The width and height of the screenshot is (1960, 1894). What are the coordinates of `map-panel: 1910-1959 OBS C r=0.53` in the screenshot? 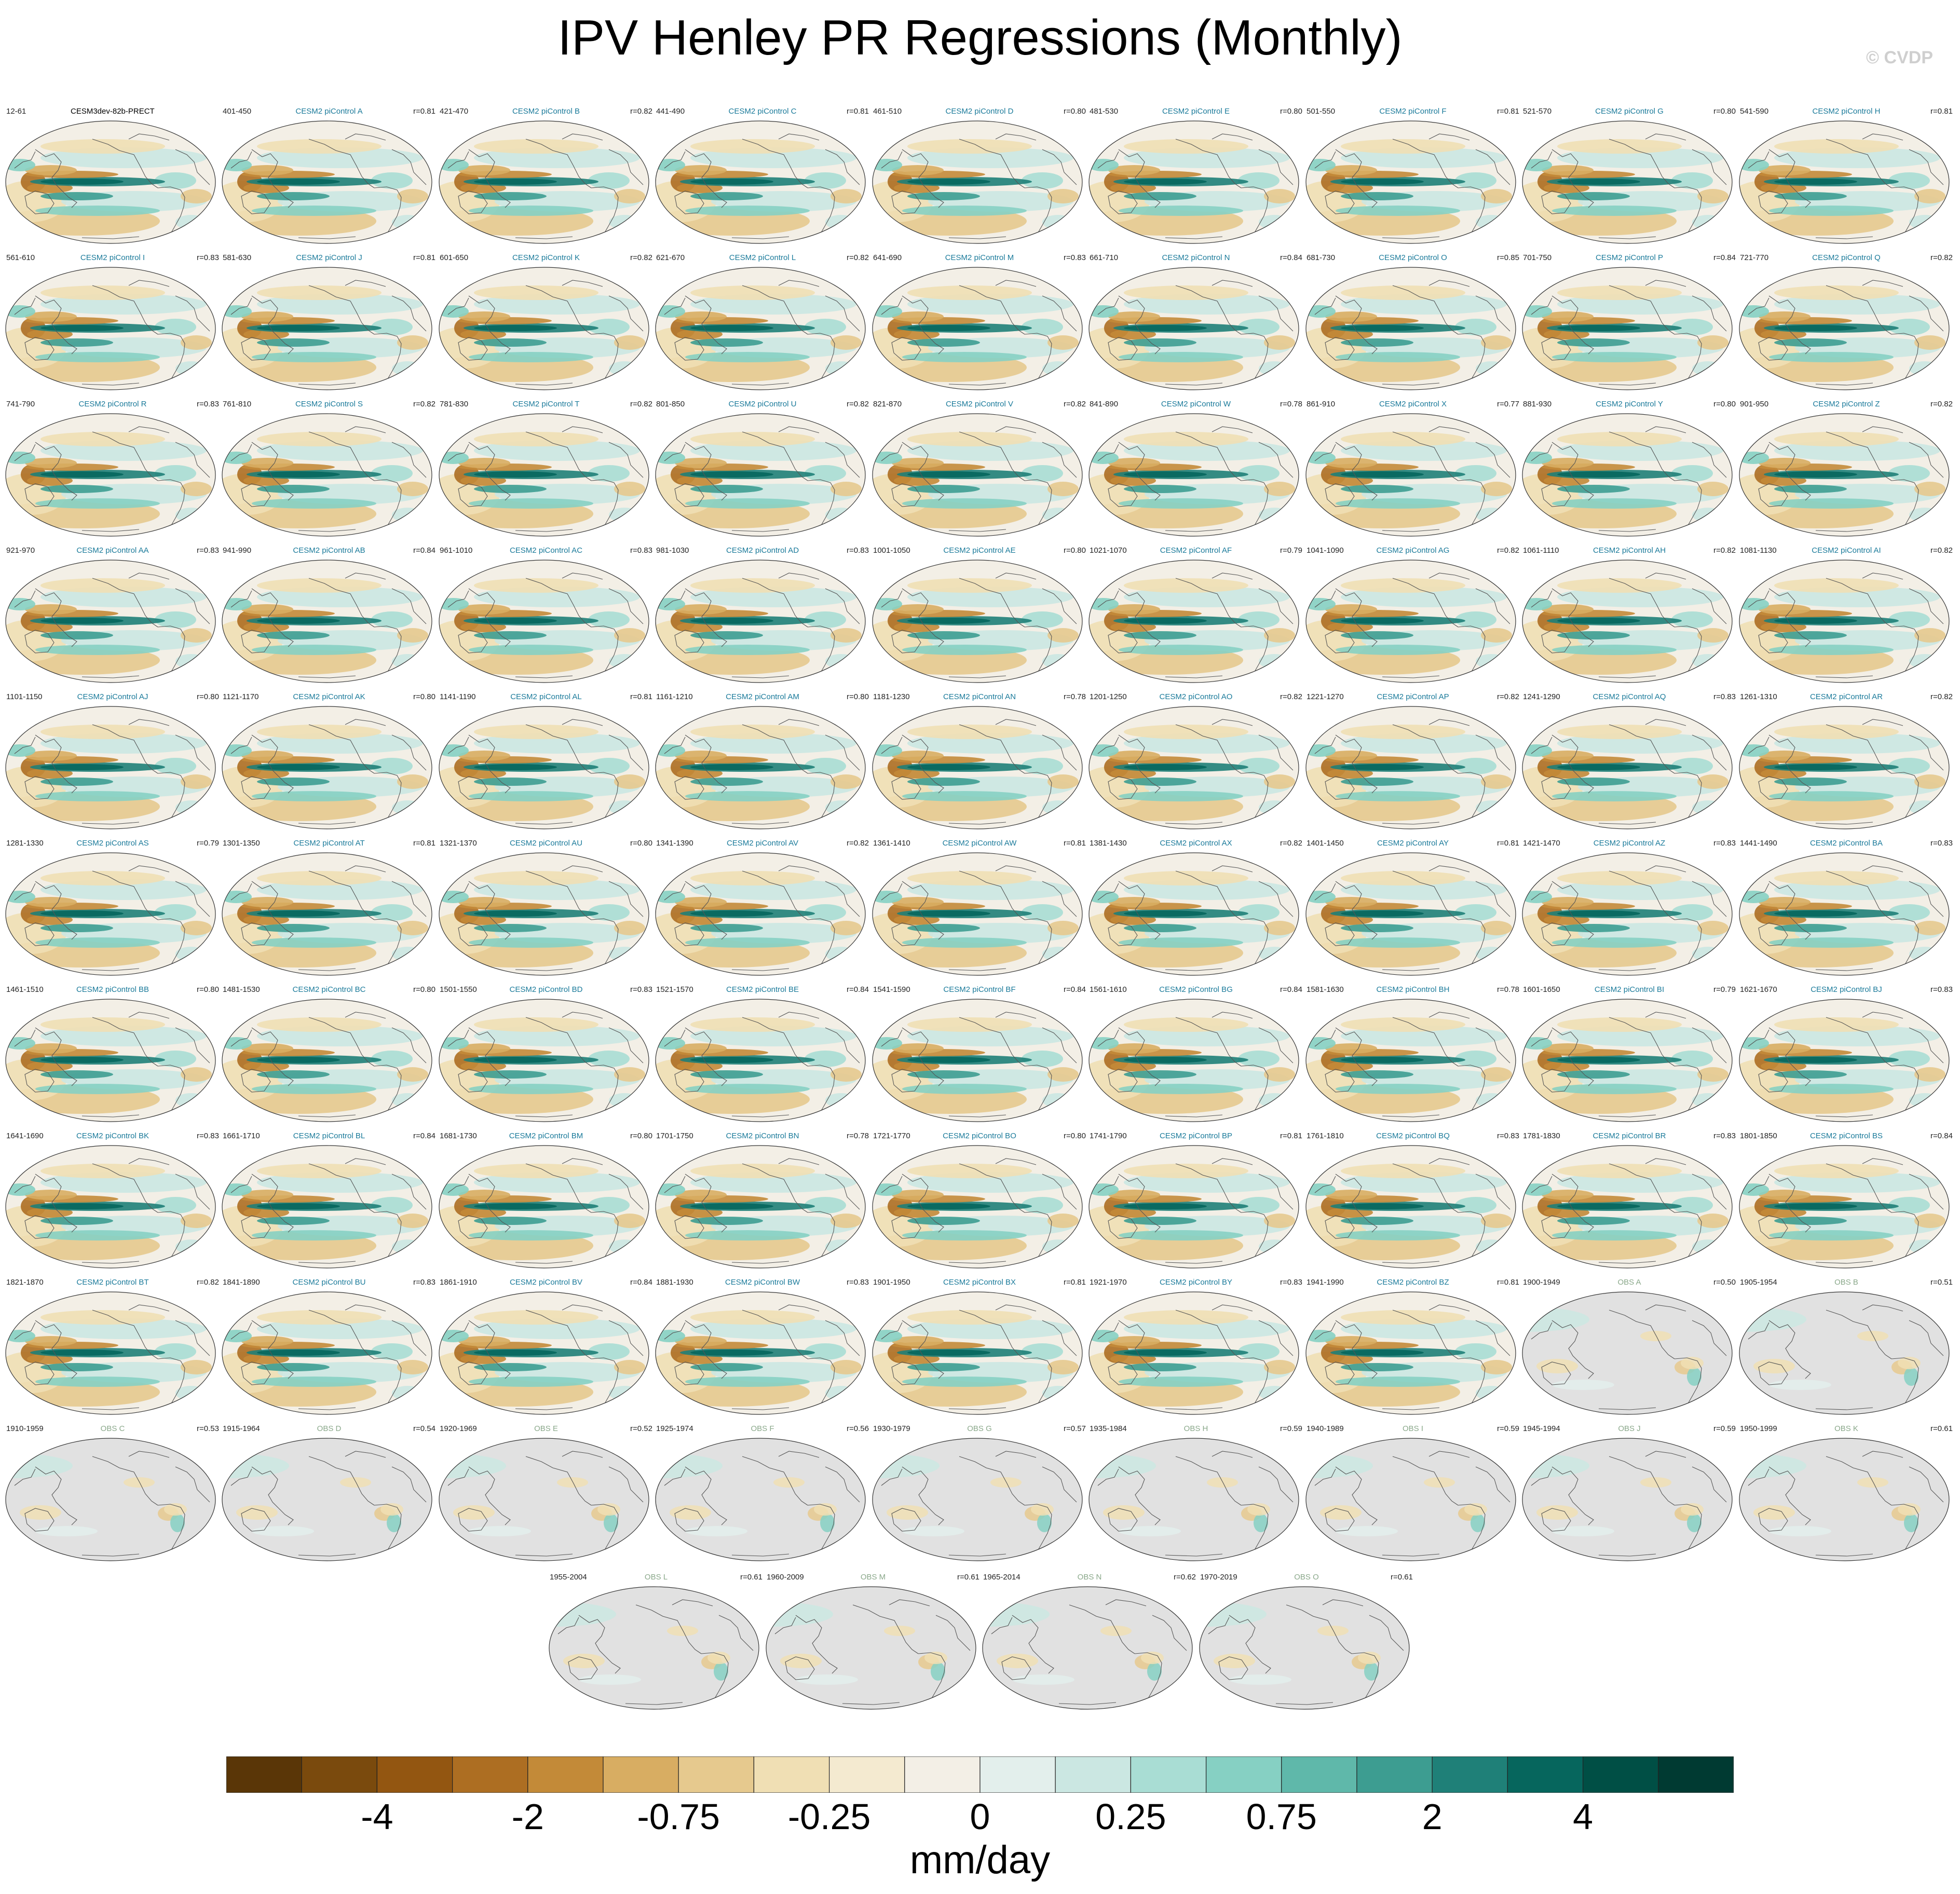 It's located at (112, 1494).